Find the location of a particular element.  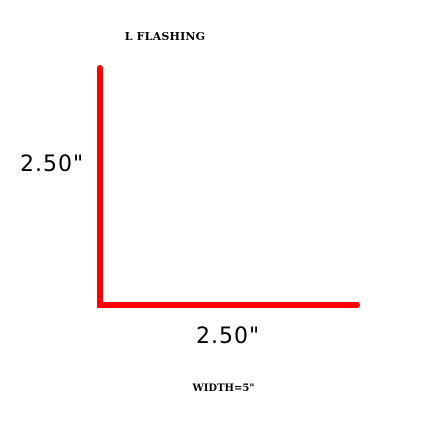

vertical-leg-dimension: 2.50" is located at coordinates (52, 164).